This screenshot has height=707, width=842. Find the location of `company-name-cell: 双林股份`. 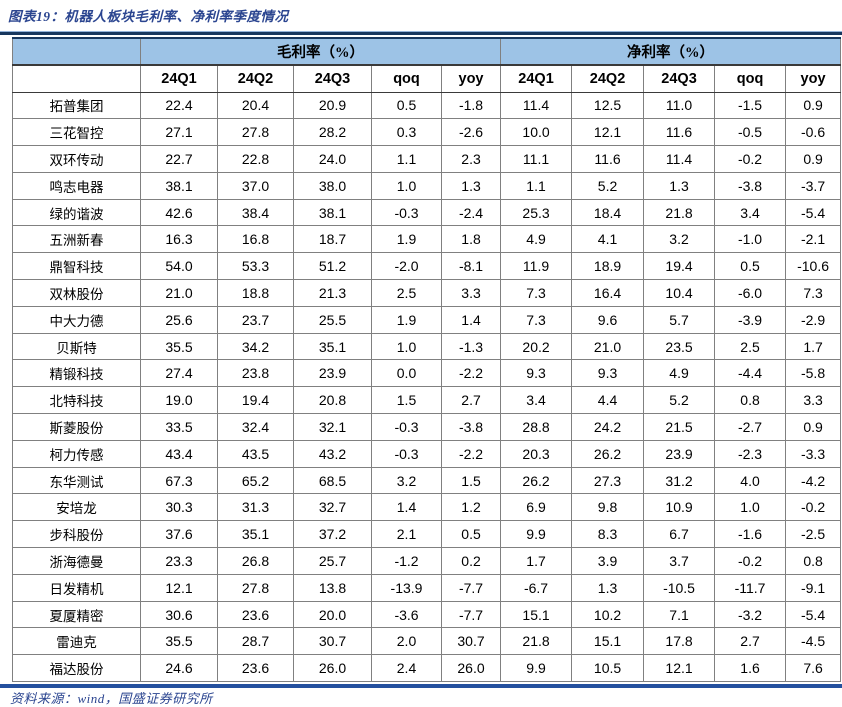

company-name-cell: 双林股份 is located at coordinates (76, 293).